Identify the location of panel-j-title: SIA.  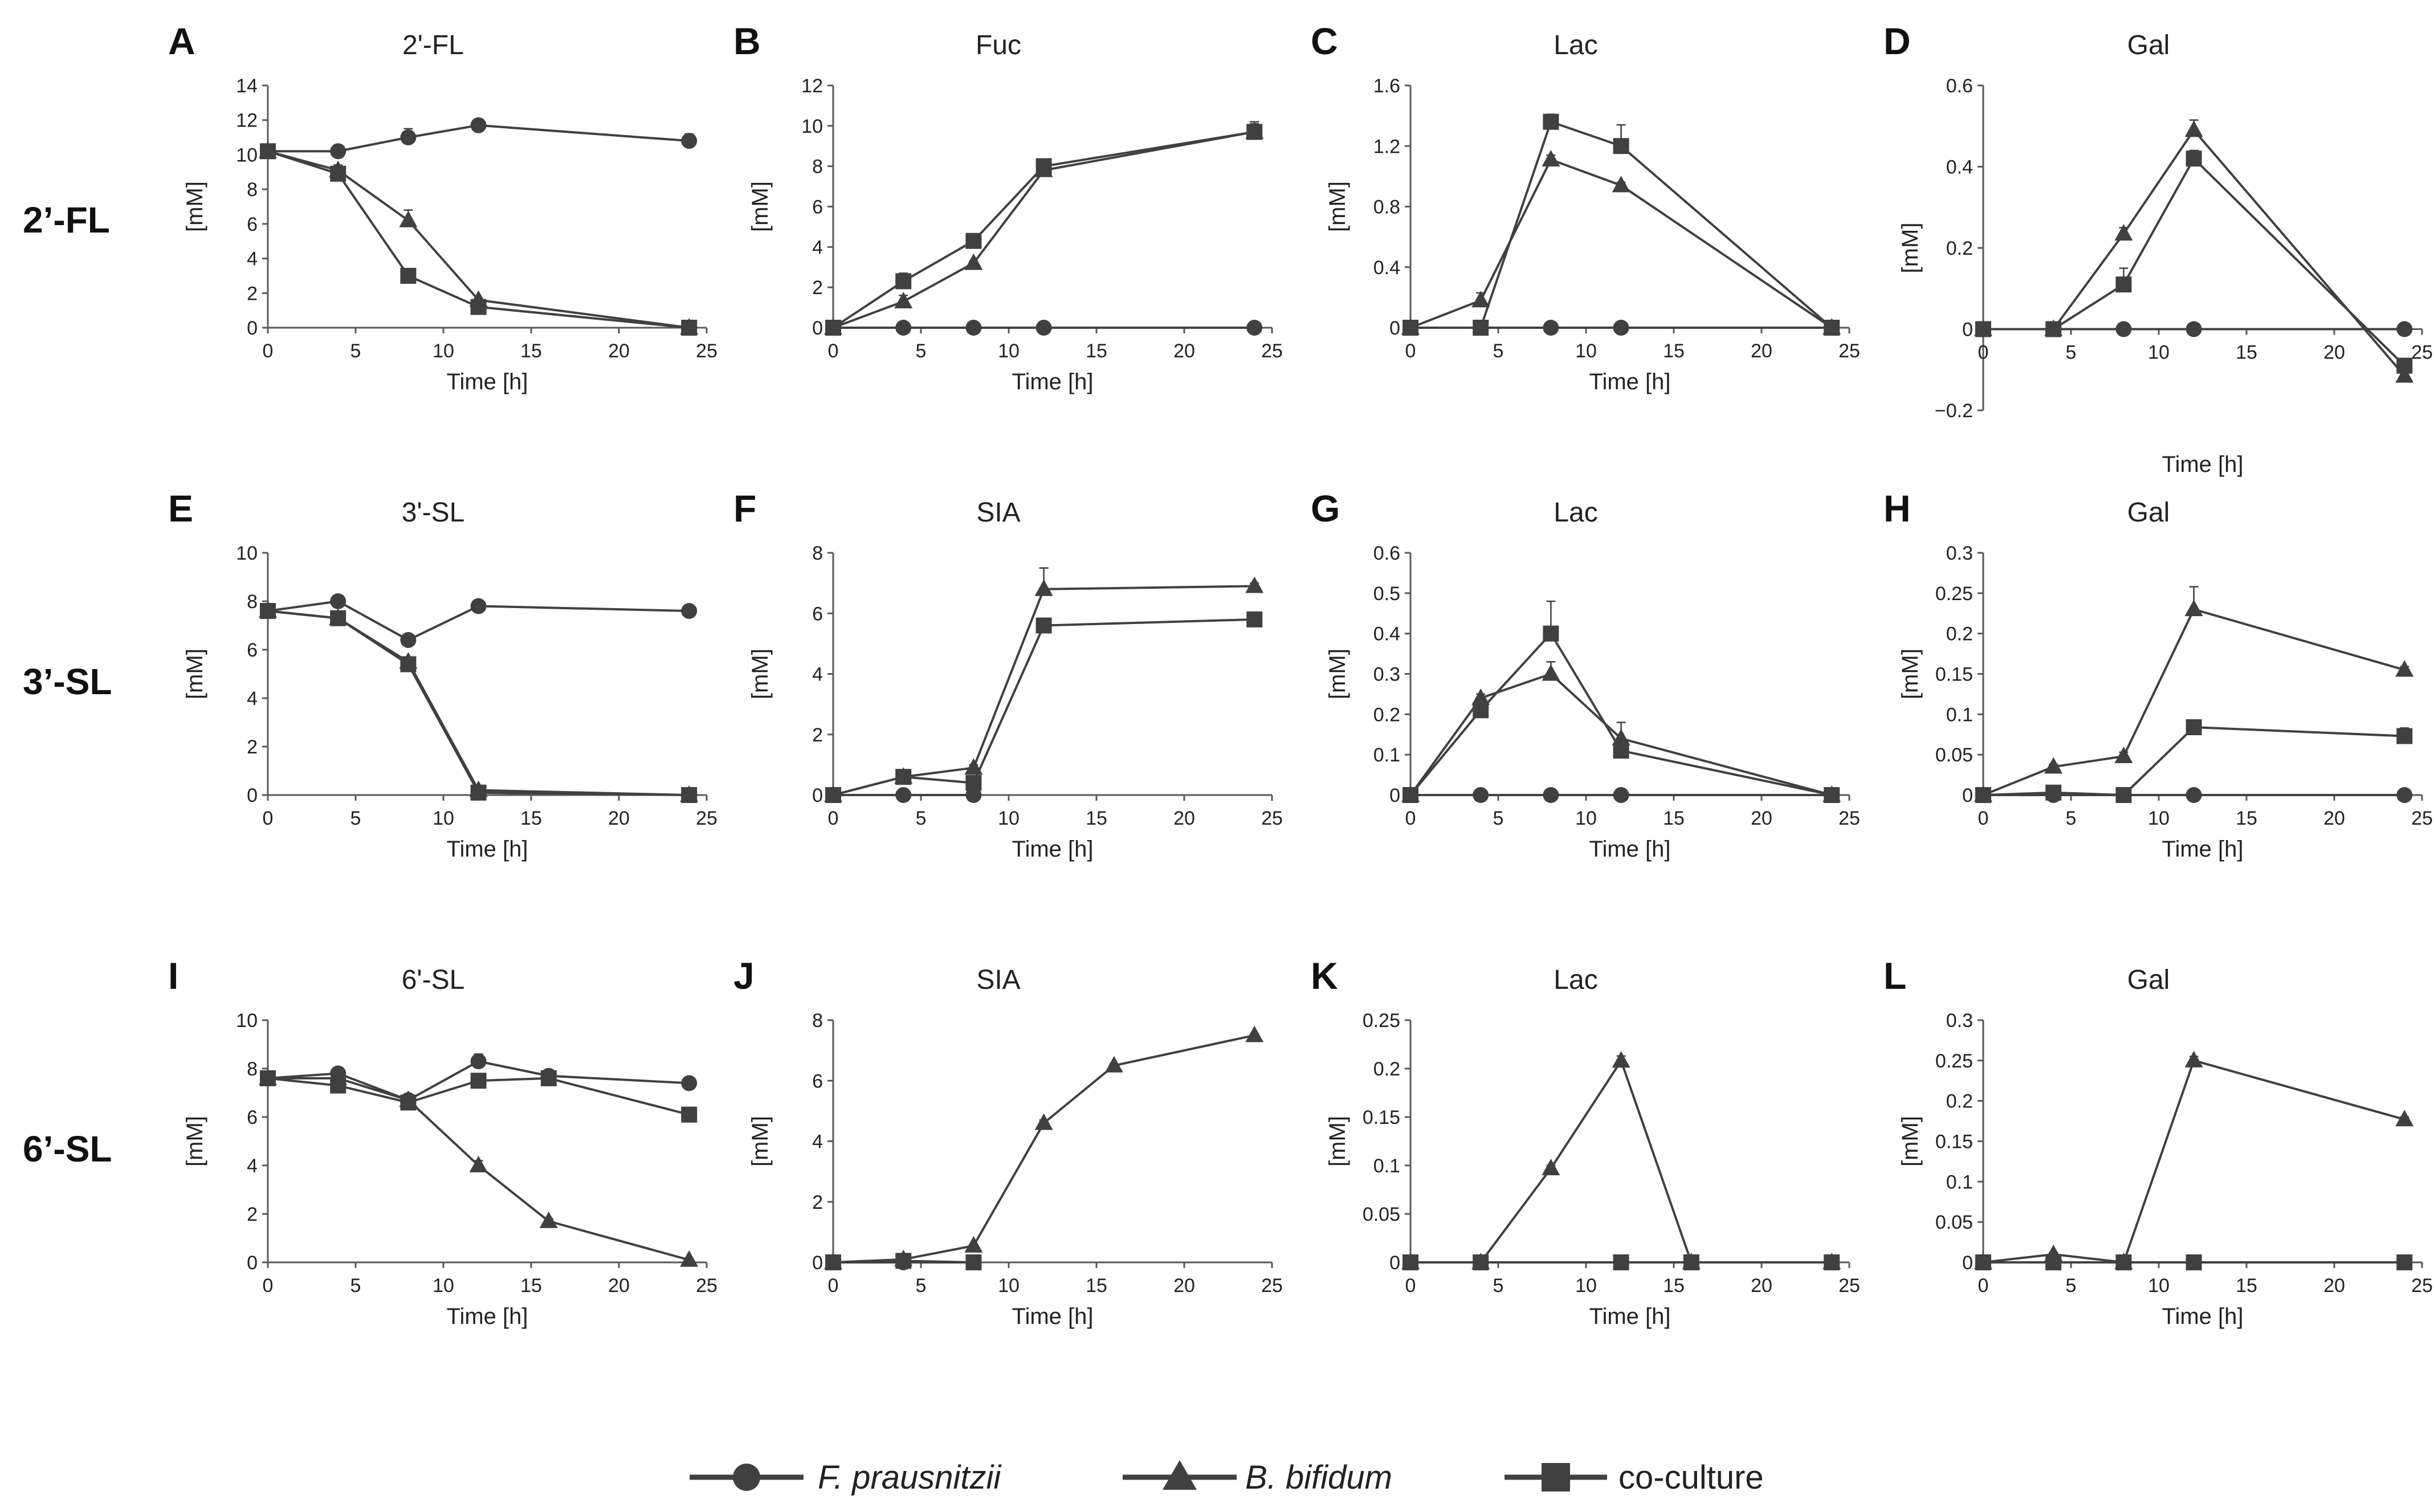
(998, 980).